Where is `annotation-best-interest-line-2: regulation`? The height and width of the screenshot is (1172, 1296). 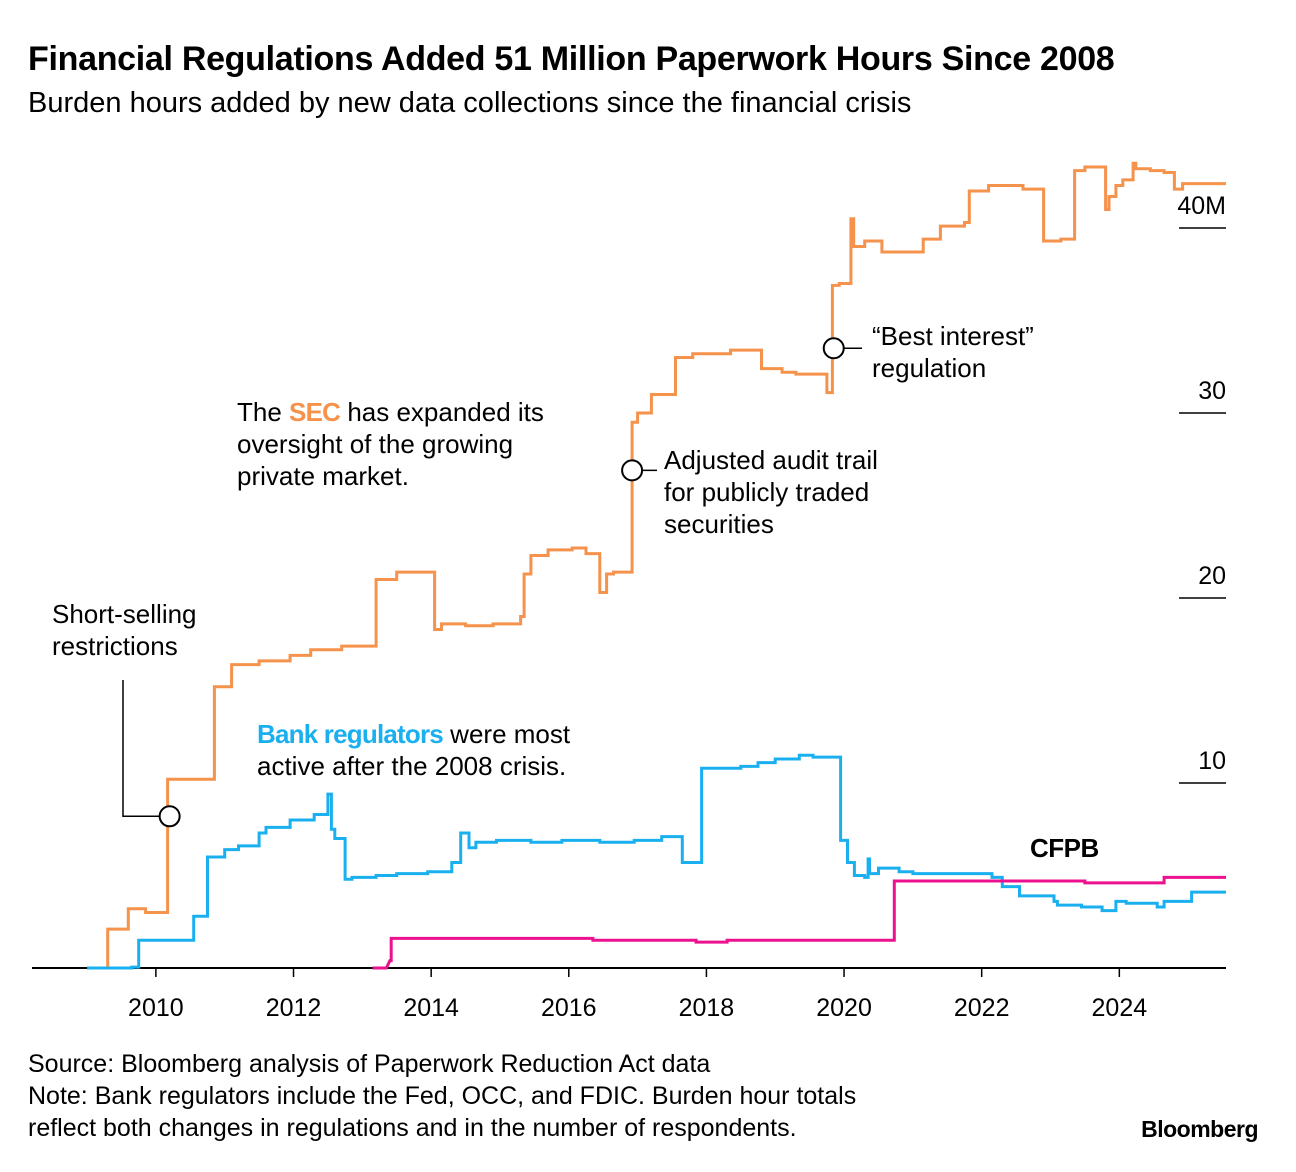 annotation-best-interest-line-2: regulation is located at coordinates (929, 368).